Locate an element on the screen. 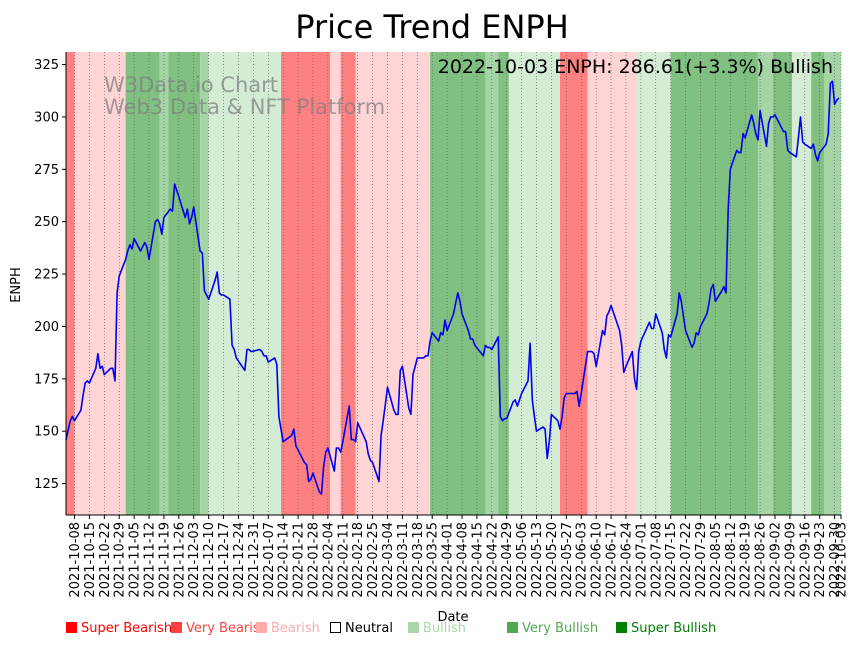 Image resolution: width=859 pixels, height=646 pixels. x-tick-label: 2021-12-03 is located at coordinates (194, 560).